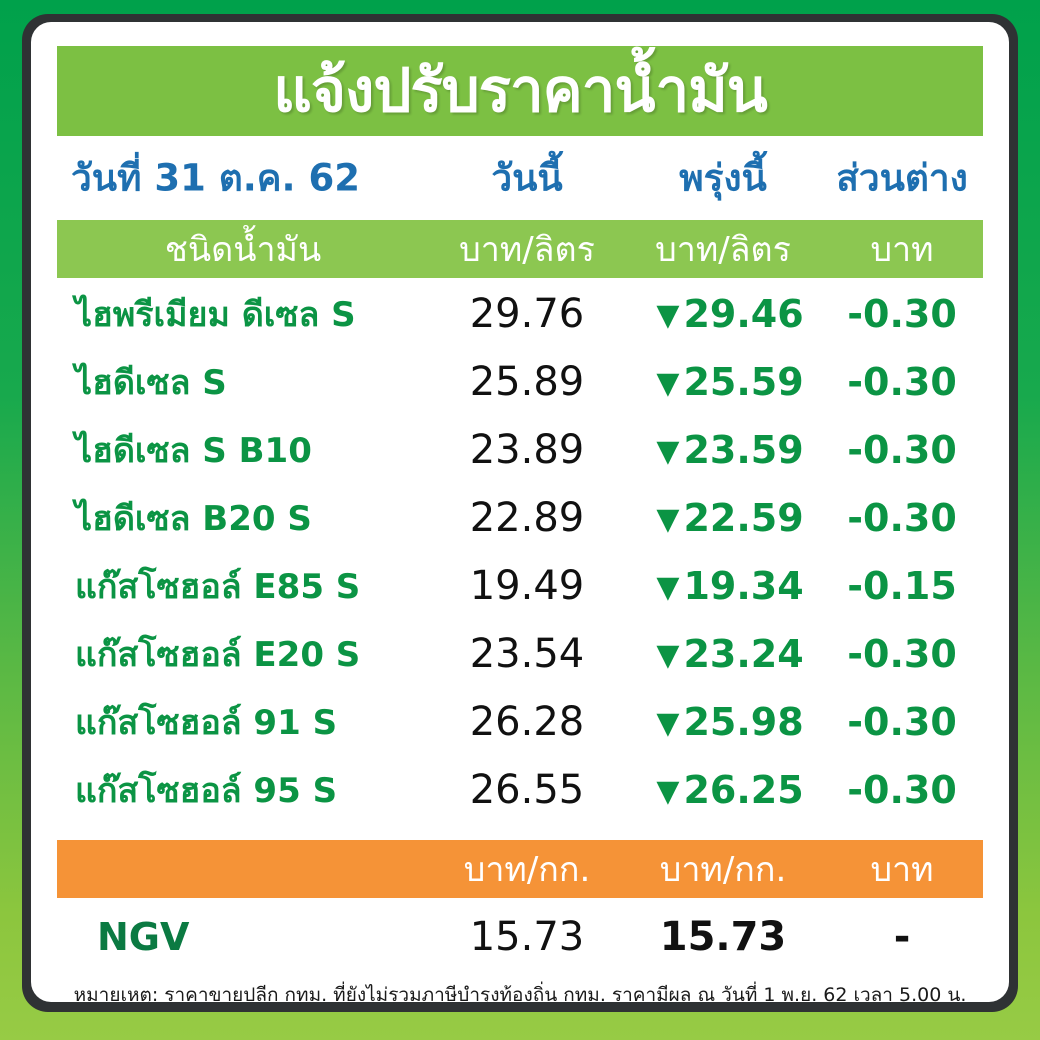  What do you see at coordinates (723, 250) in the screenshot?
I see `unit-header-tomorrow-unit: บาท/ลิตร` at bounding box center [723, 250].